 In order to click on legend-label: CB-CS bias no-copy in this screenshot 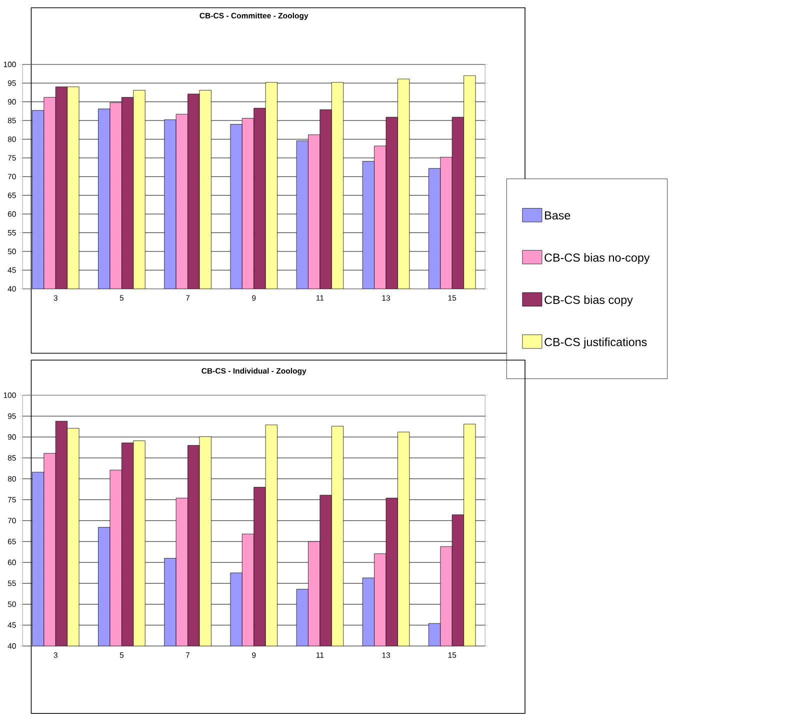, I will do `click(597, 258)`.